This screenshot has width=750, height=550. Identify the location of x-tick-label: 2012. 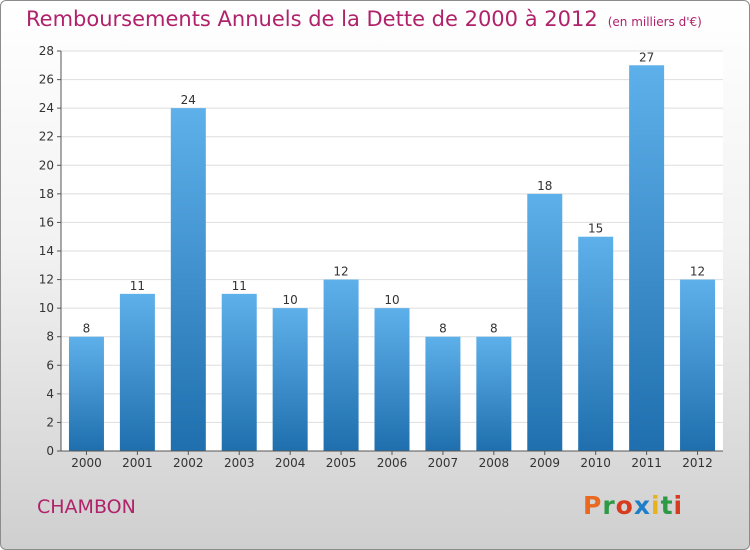
(697, 463).